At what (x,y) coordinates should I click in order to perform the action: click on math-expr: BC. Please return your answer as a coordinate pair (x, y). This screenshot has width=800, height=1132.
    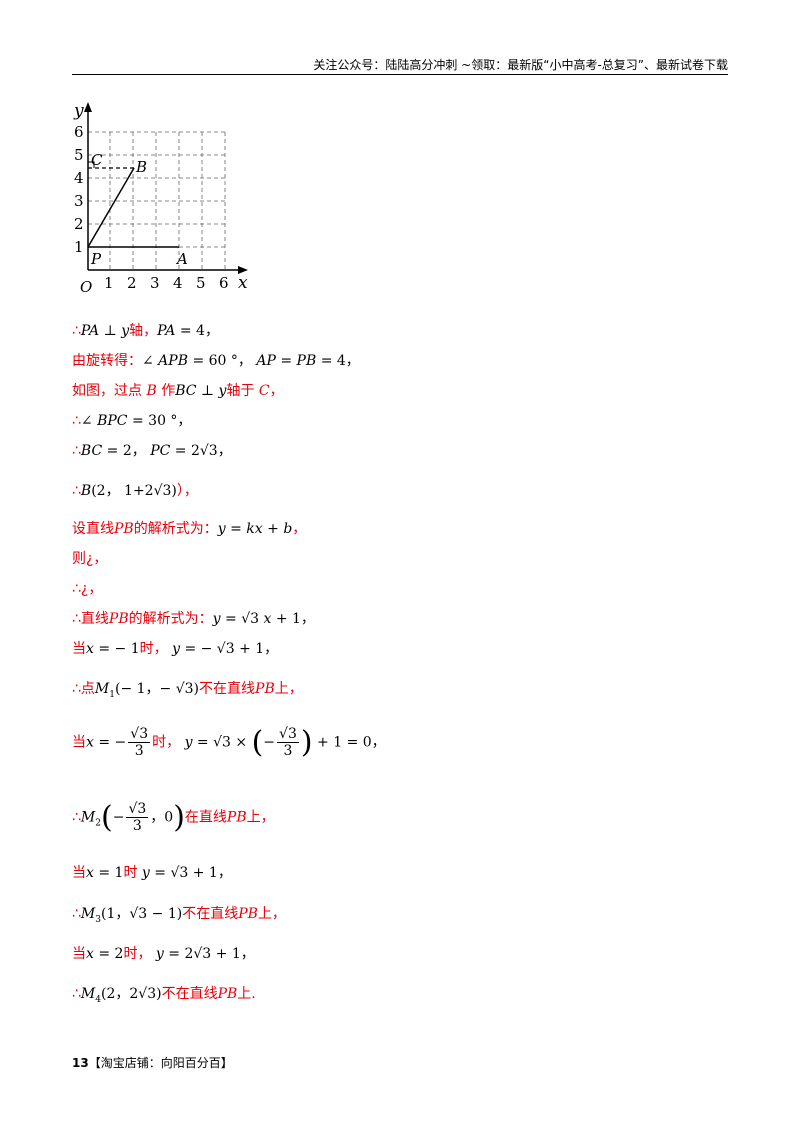
    Looking at the image, I should click on (91, 451).